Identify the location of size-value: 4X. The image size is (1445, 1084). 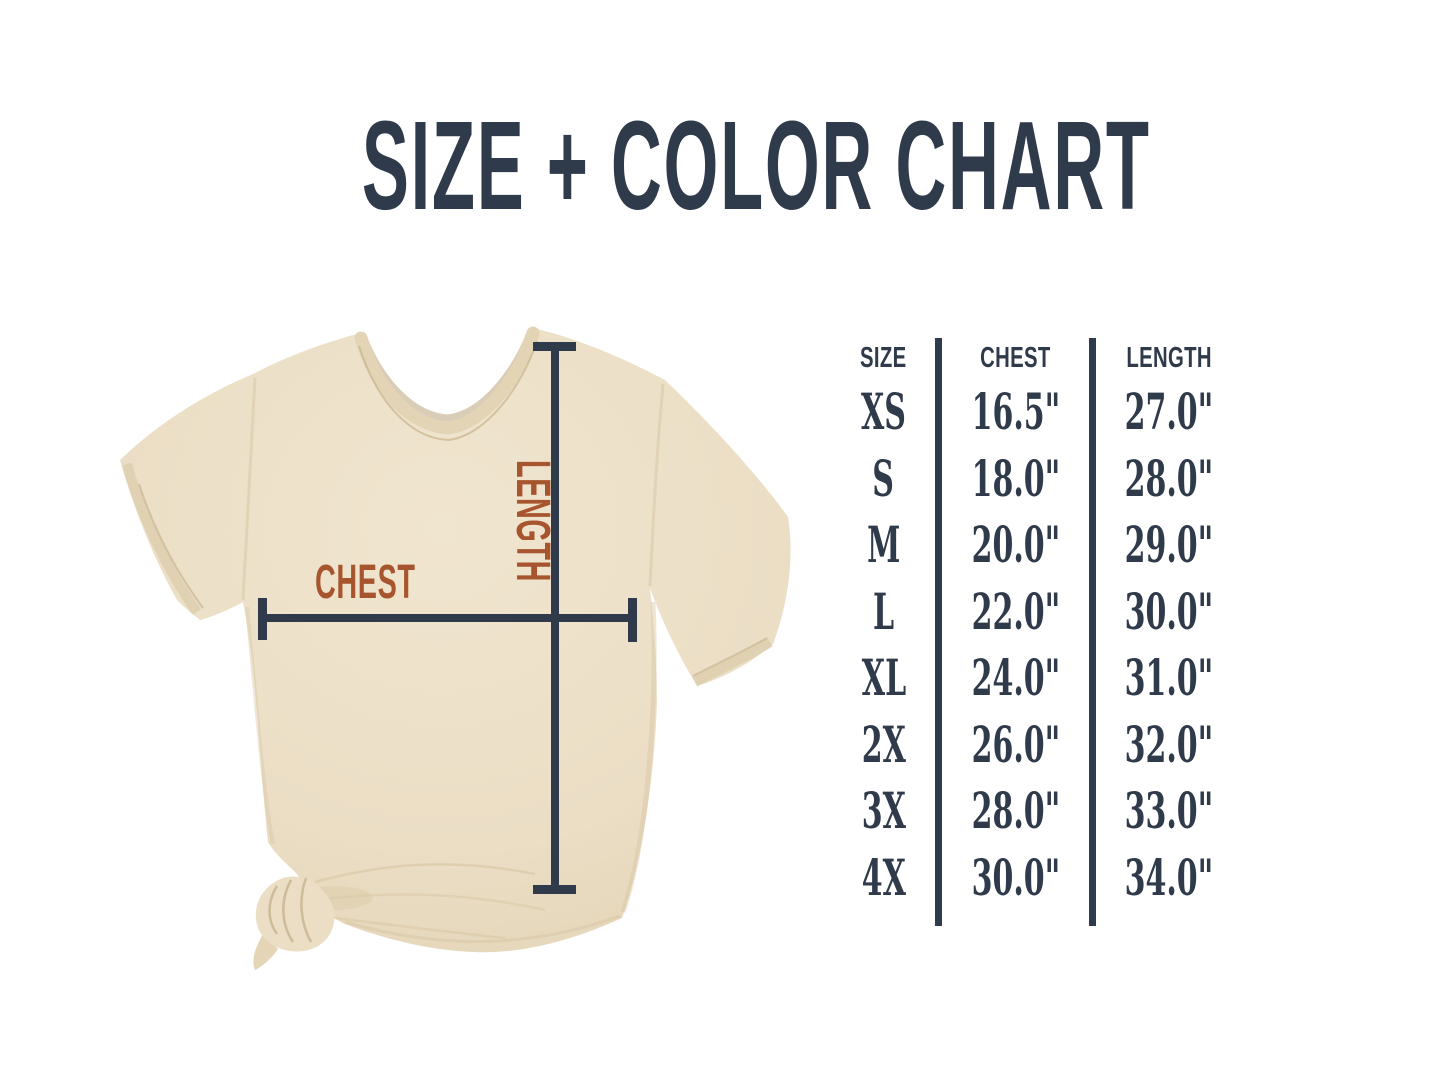
(883, 877).